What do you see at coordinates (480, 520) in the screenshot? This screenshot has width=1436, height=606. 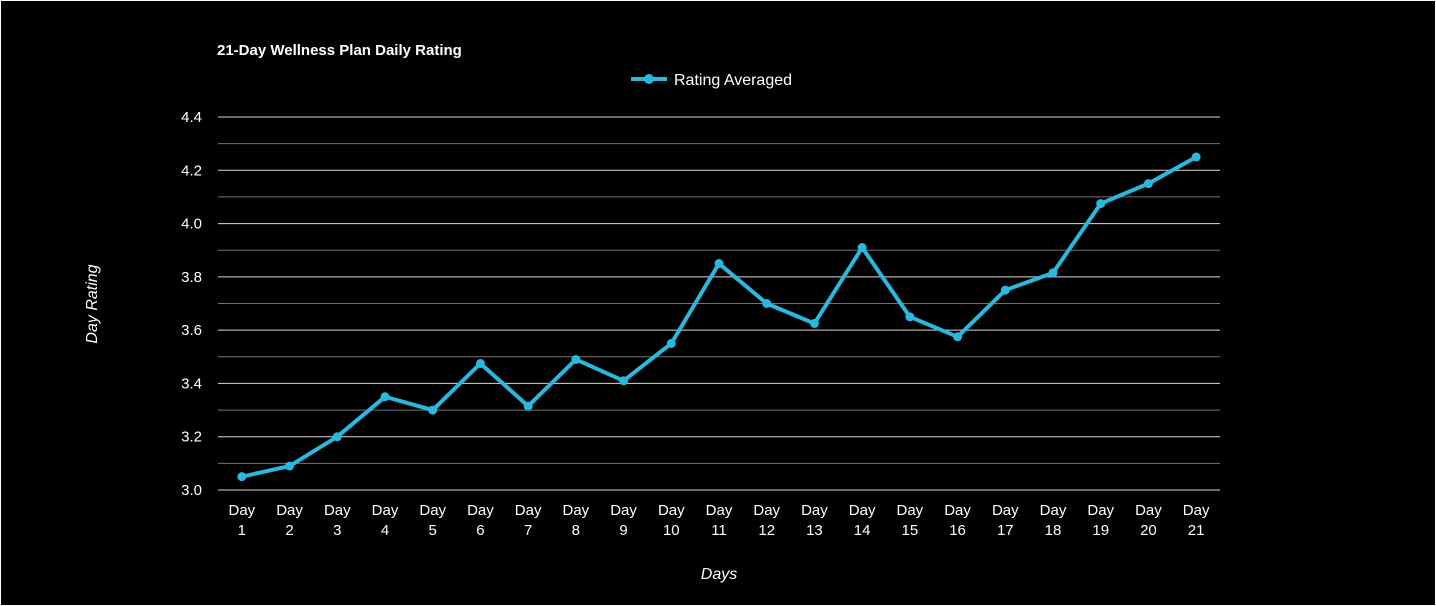 I see `x-tick-label: Day 6` at bounding box center [480, 520].